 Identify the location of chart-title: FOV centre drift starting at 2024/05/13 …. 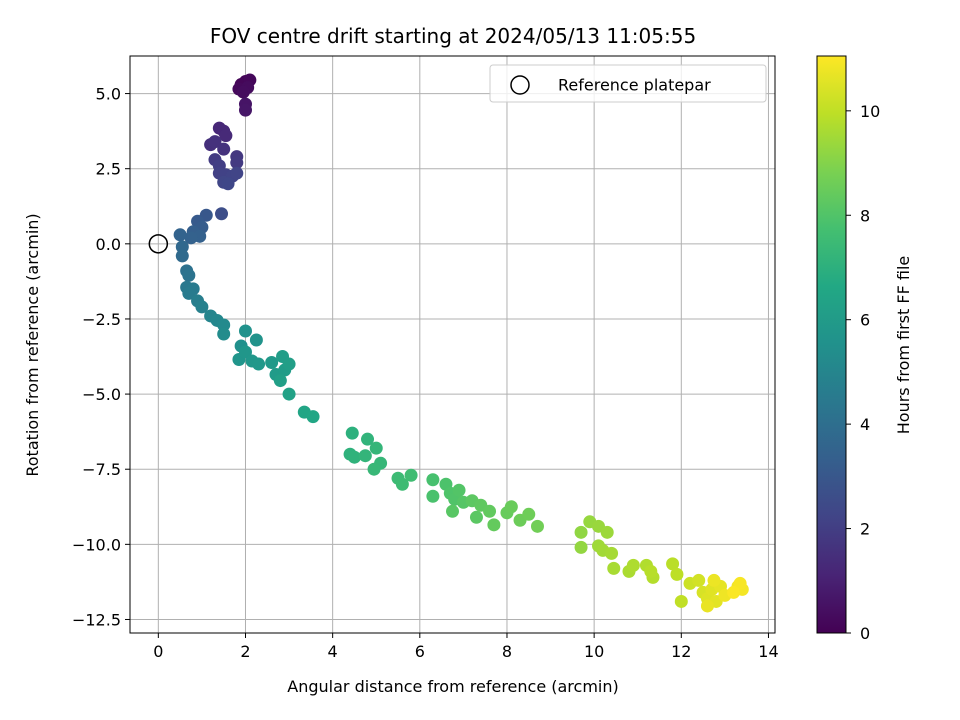
(453, 36).